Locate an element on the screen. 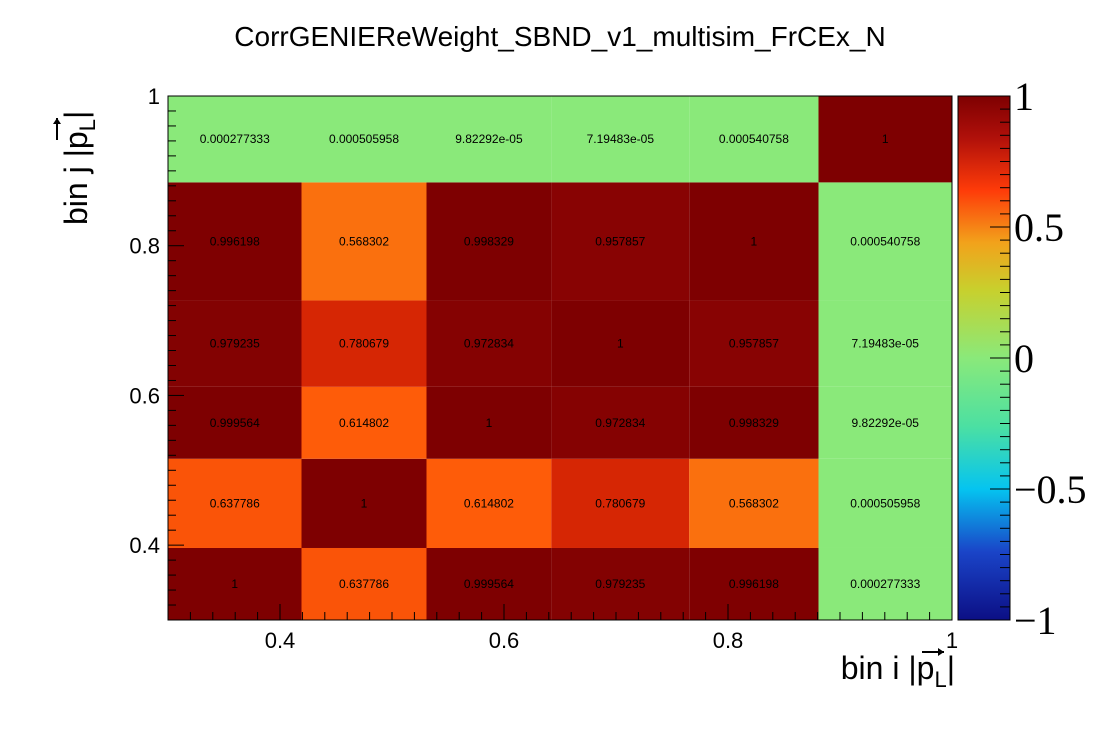 The image size is (1120, 740). y-tick-label: 0.6 is located at coordinates (144, 395).